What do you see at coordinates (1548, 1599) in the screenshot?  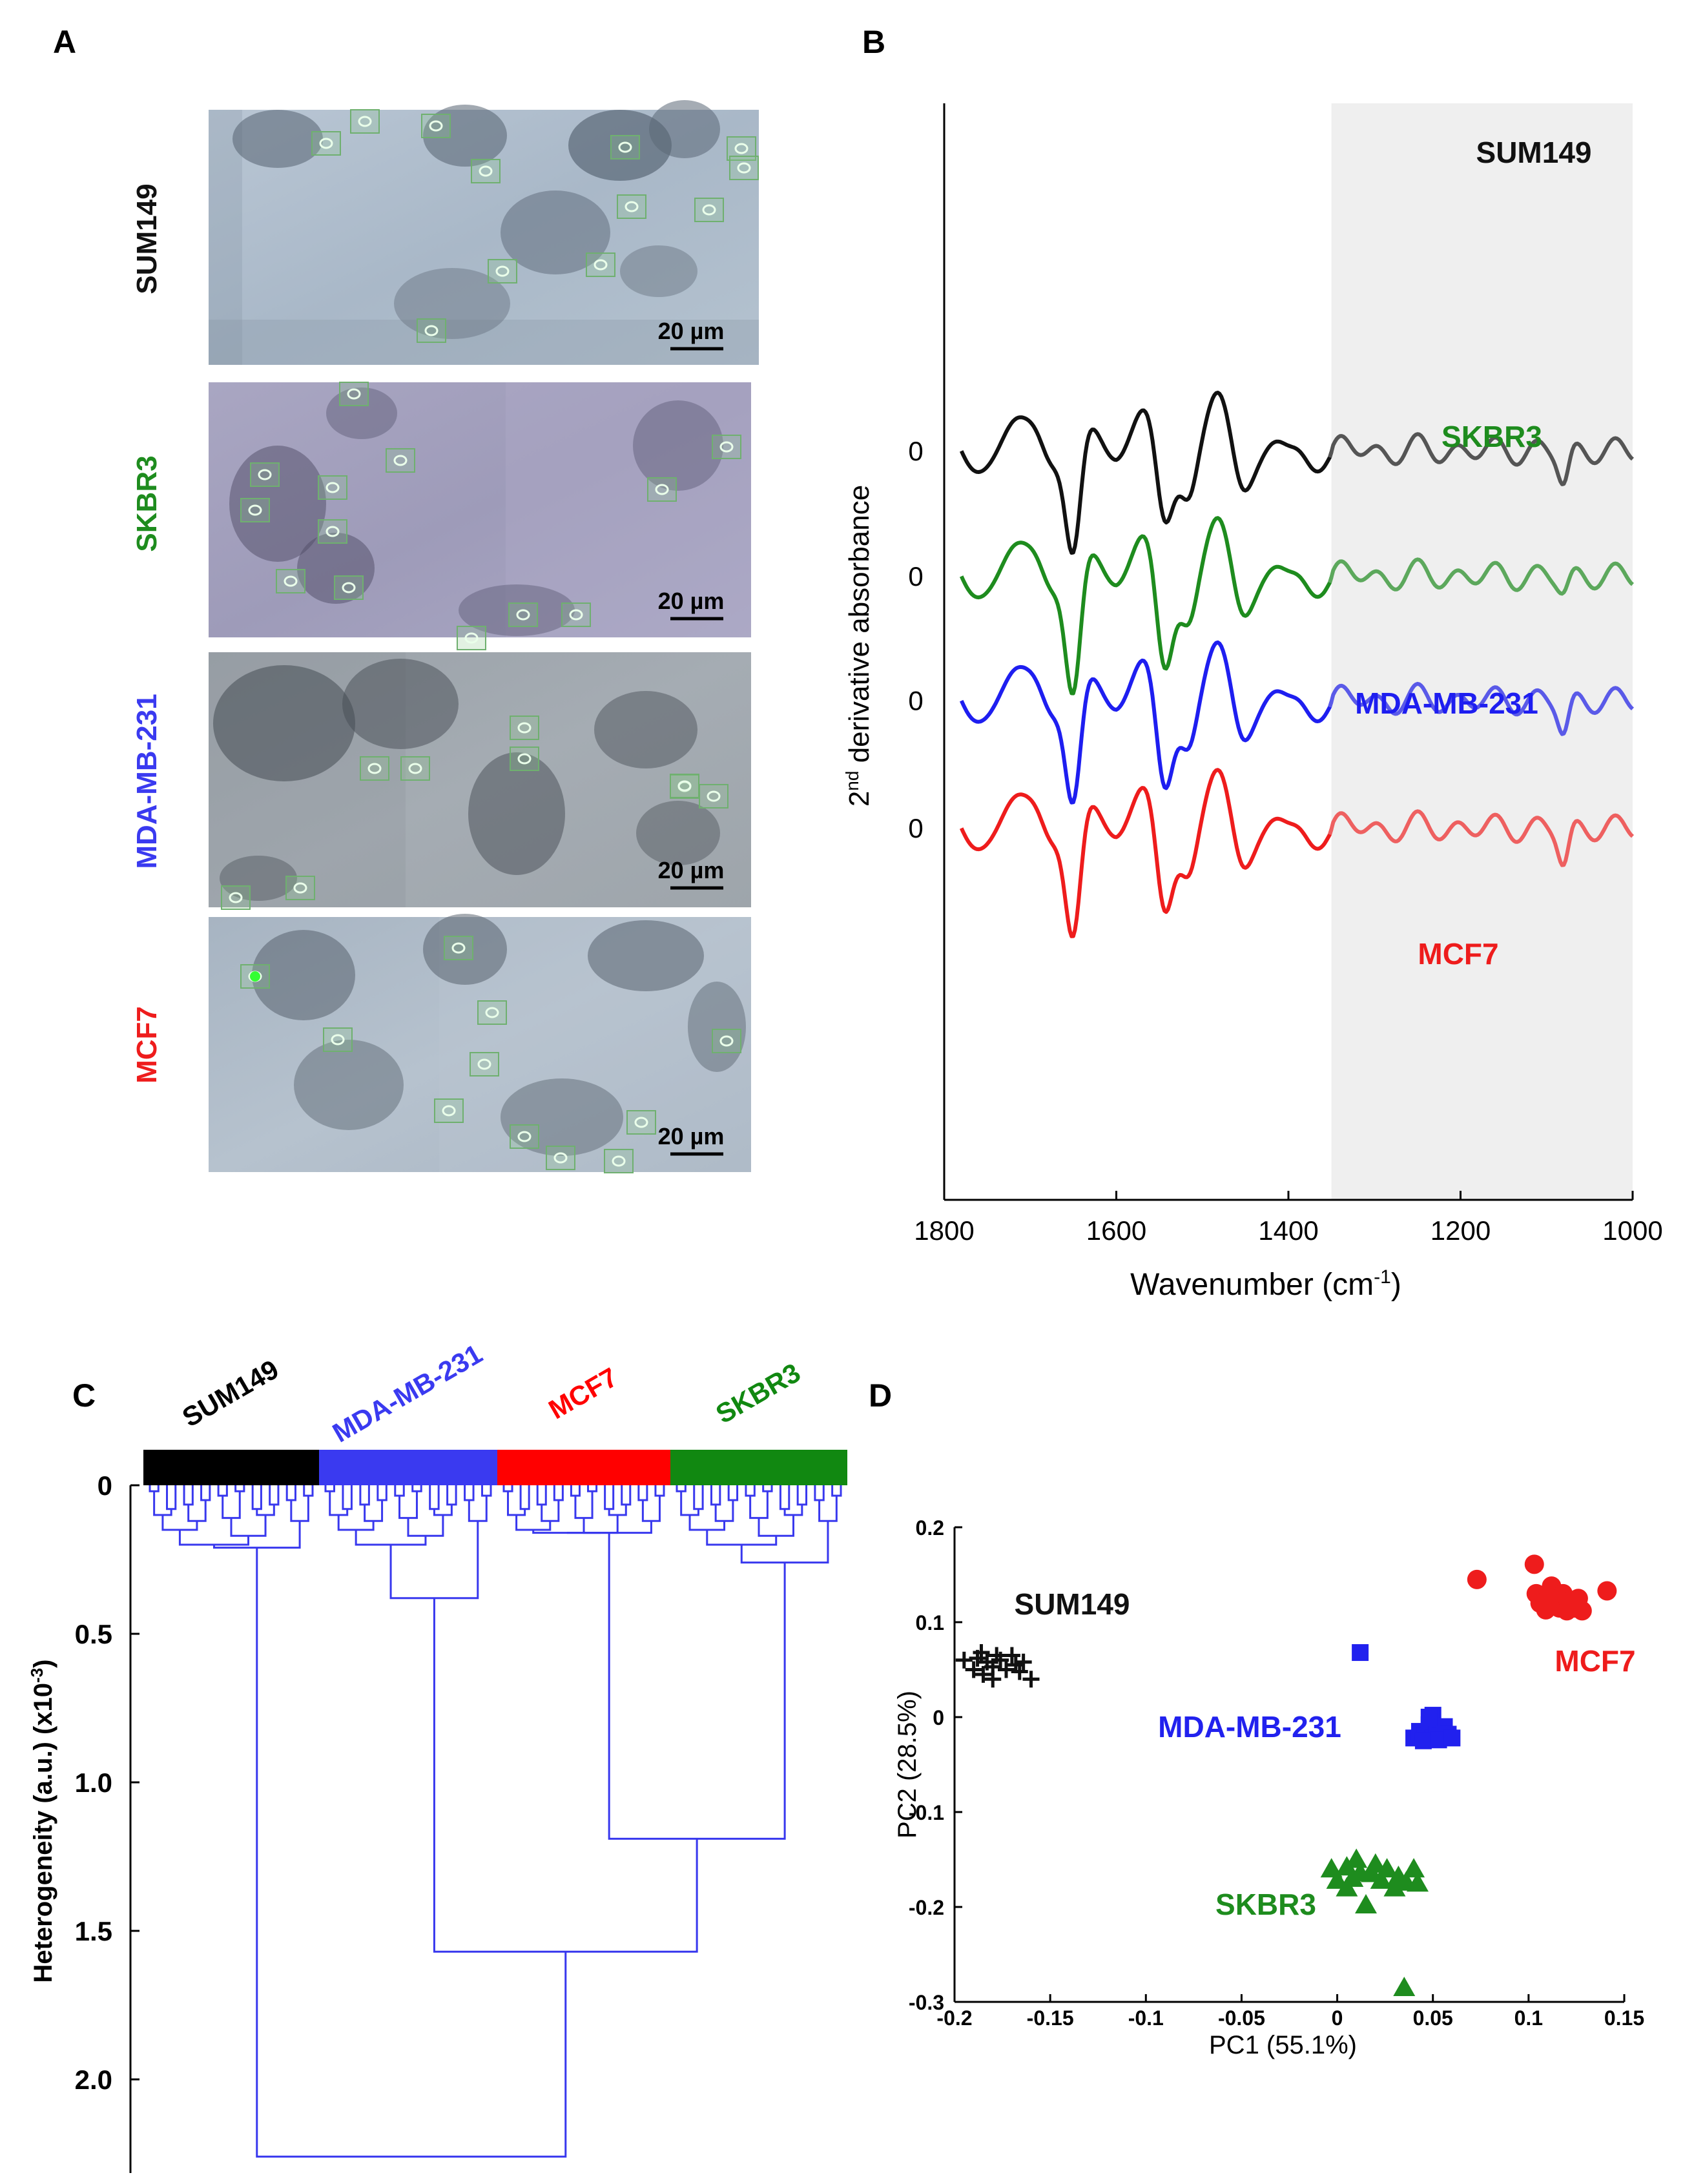 I see `pca-point-mcf7` at bounding box center [1548, 1599].